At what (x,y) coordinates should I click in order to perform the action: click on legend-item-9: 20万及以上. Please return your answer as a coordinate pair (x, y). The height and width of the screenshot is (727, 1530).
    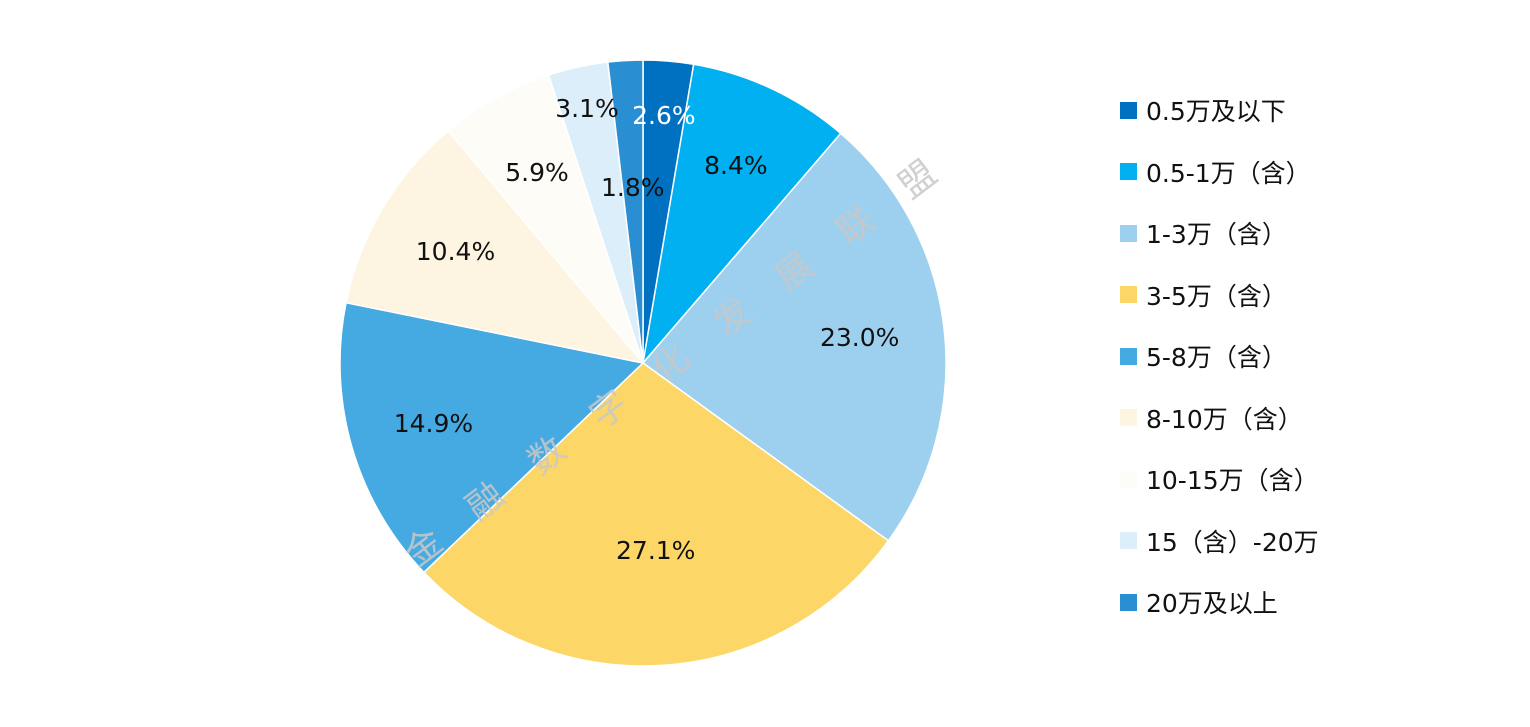
    Looking at the image, I should click on (1199, 602).